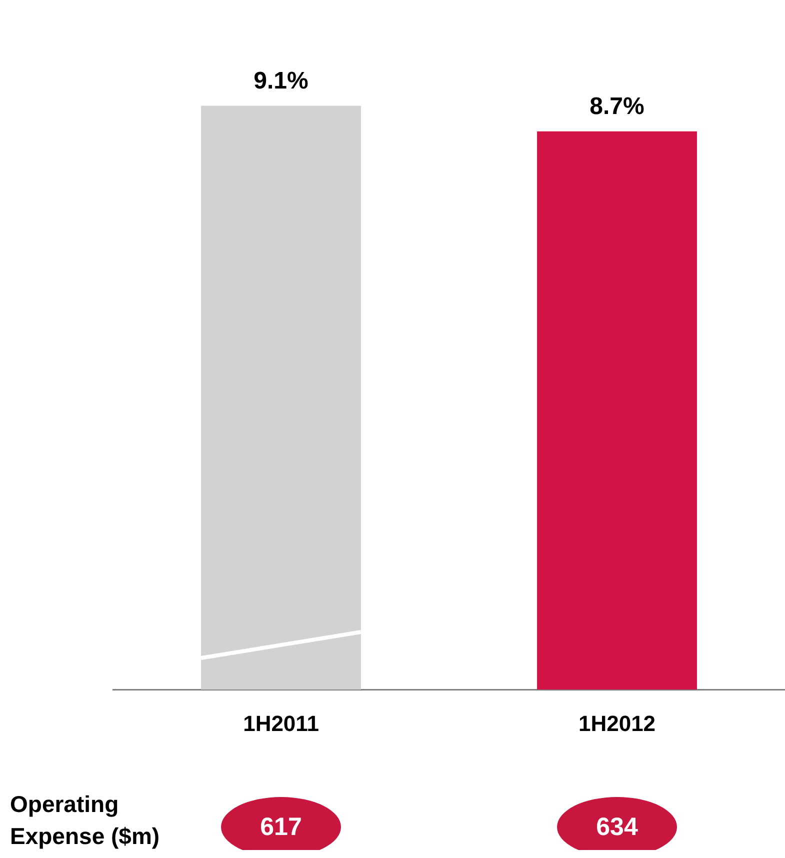 The height and width of the screenshot is (858, 785). What do you see at coordinates (617, 723) in the screenshot?
I see `x-tick-label: 1H2012` at bounding box center [617, 723].